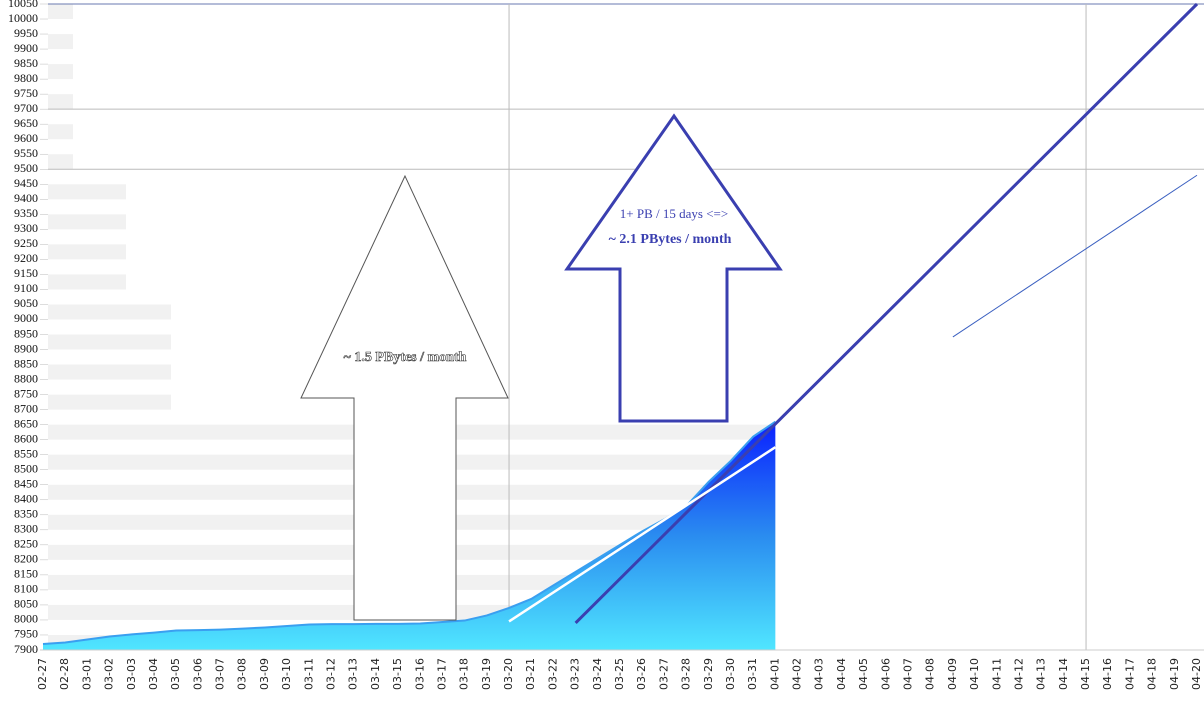 The image size is (1204, 701). What do you see at coordinates (26, 123) in the screenshot?
I see `y-tick-label: 9650` at bounding box center [26, 123].